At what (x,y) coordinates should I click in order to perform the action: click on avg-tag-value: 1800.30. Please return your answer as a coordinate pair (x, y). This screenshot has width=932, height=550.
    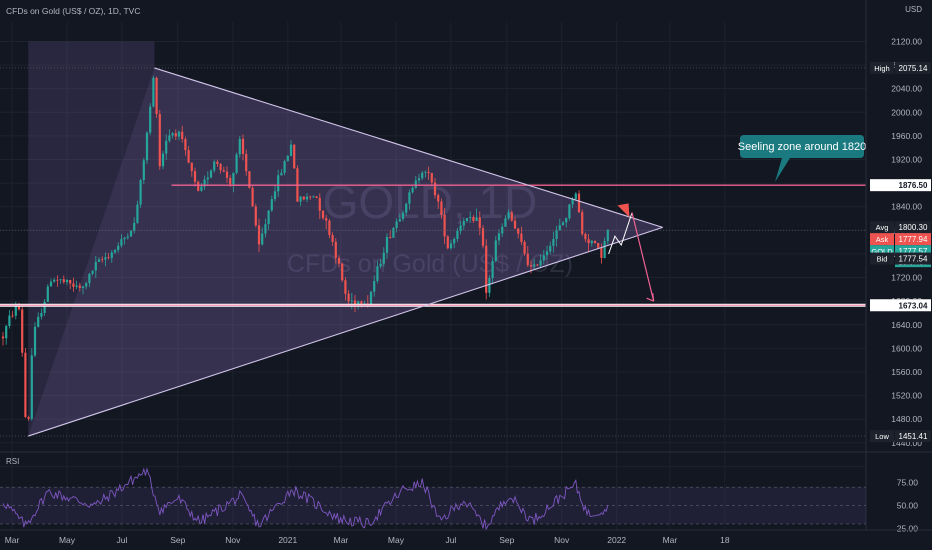
    Looking at the image, I should click on (913, 227).